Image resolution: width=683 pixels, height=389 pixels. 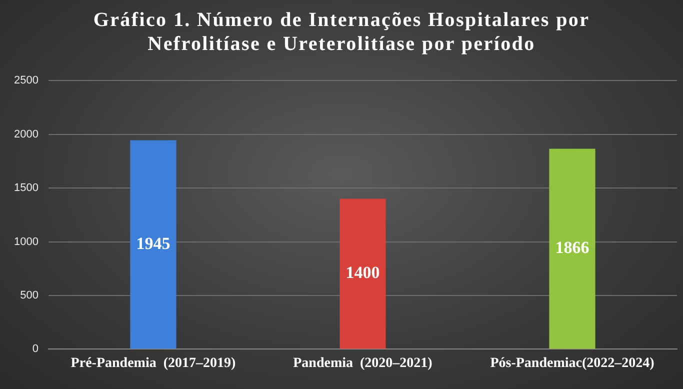 What do you see at coordinates (29, 296) in the screenshot?
I see `y-tick-label: 500` at bounding box center [29, 296].